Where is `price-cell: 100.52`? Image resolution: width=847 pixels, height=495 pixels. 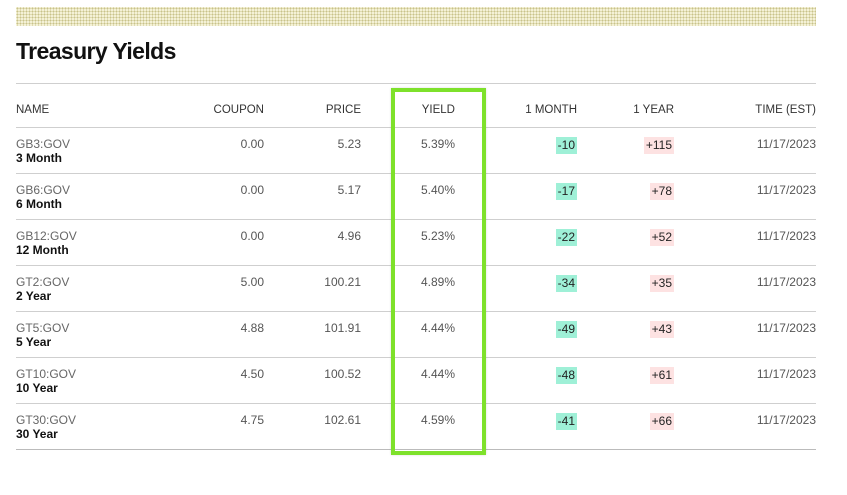
price-cell: 100.52 is located at coordinates (312, 380).